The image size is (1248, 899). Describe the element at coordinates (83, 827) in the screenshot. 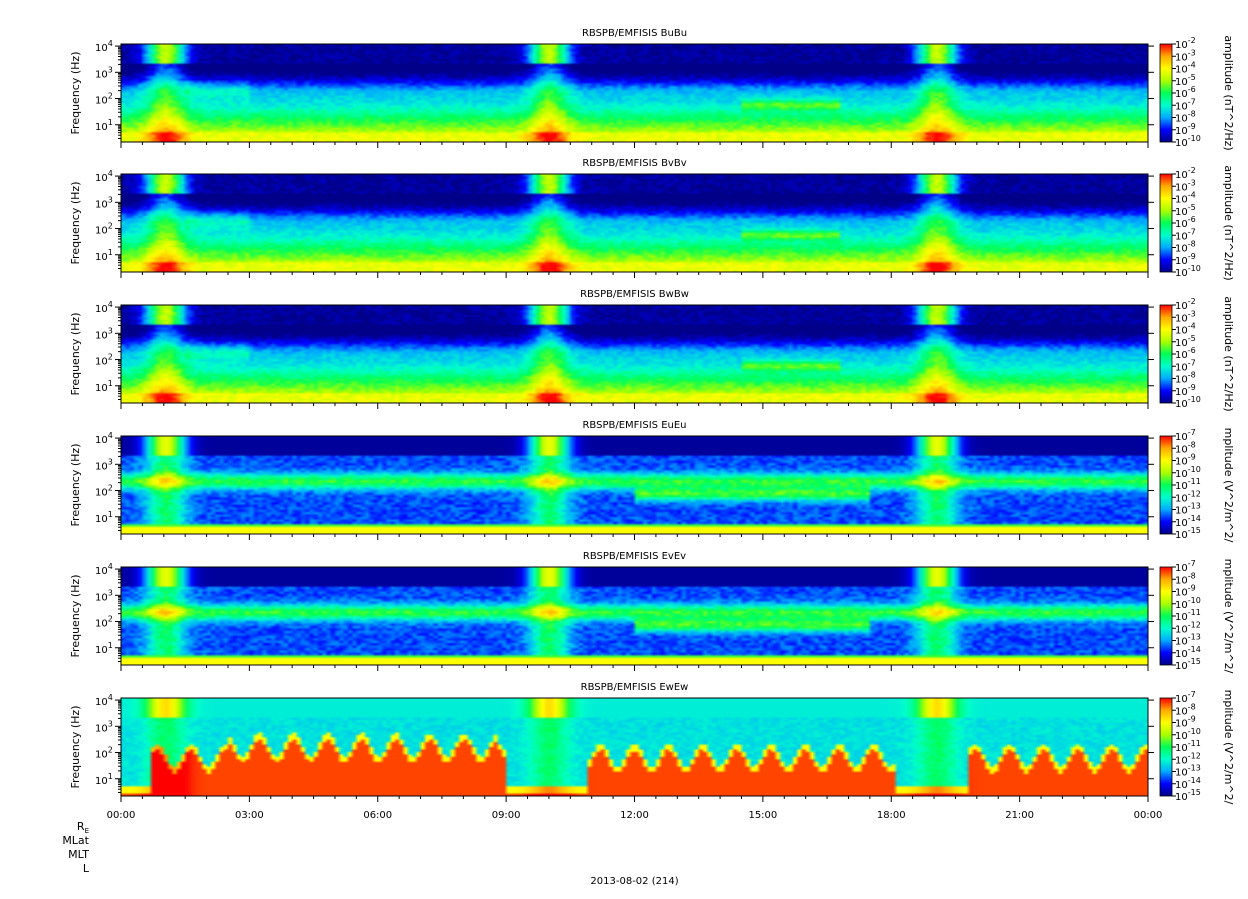

I see `ephemeris-row-label: RE` at that location.